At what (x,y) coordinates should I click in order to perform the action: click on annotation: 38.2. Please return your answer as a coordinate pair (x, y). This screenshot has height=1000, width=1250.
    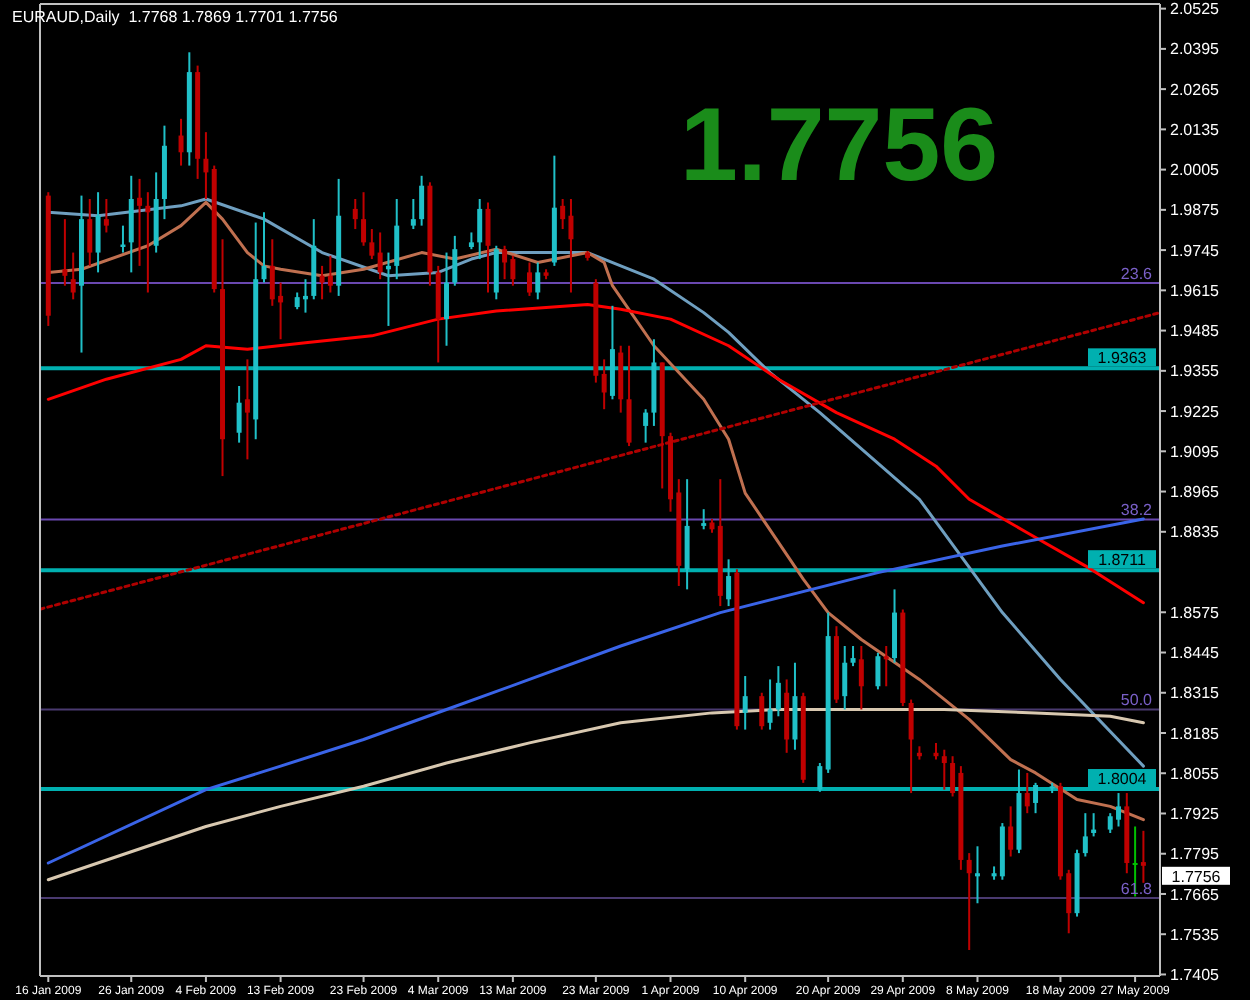
    Looking at the image, I should click on (1137, 510).